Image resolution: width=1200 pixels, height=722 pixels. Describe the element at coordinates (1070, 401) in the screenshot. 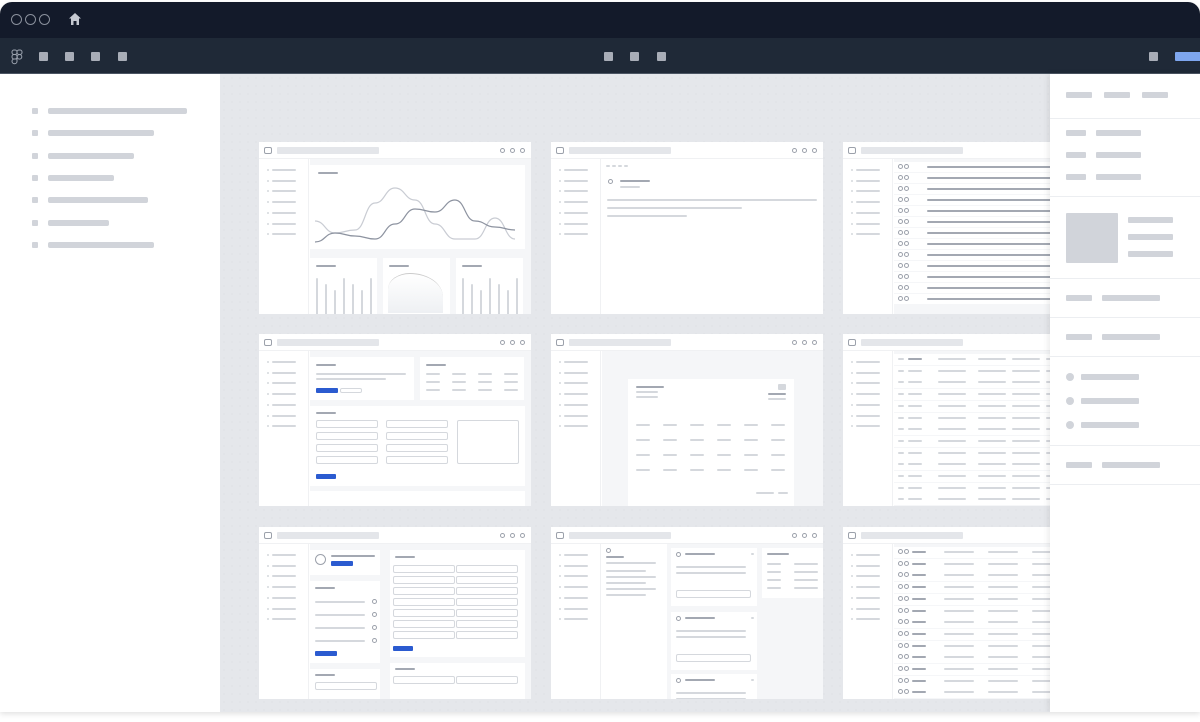

I see `radio-icon` at that location.